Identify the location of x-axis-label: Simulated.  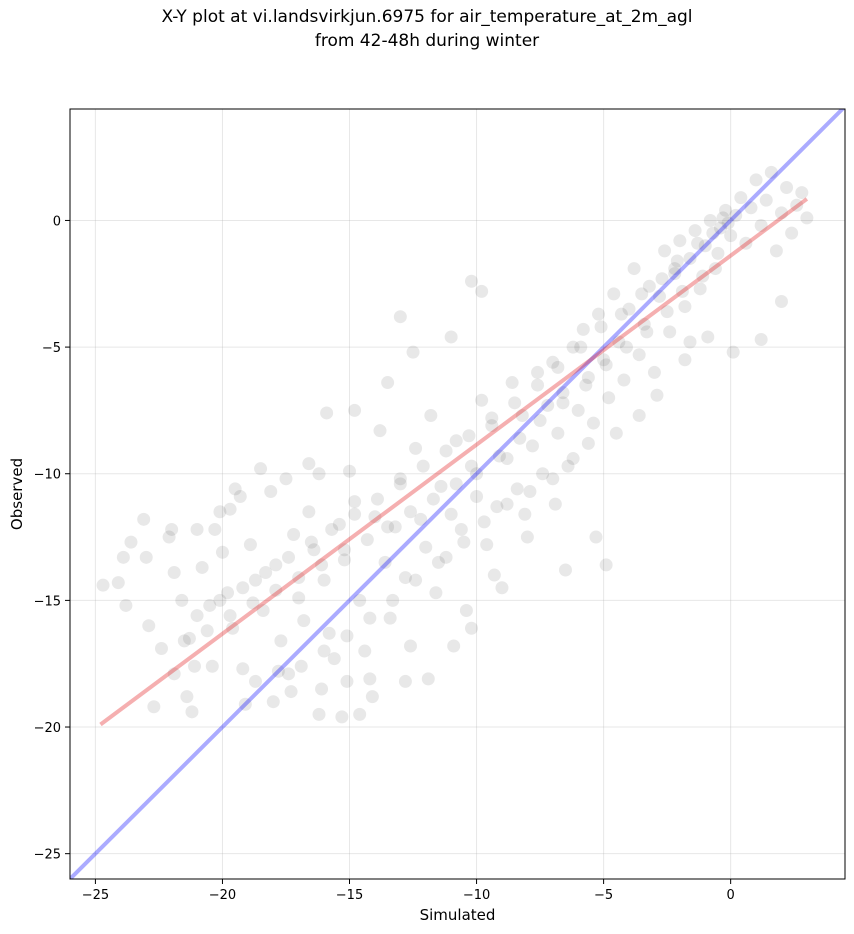
(458, 915).